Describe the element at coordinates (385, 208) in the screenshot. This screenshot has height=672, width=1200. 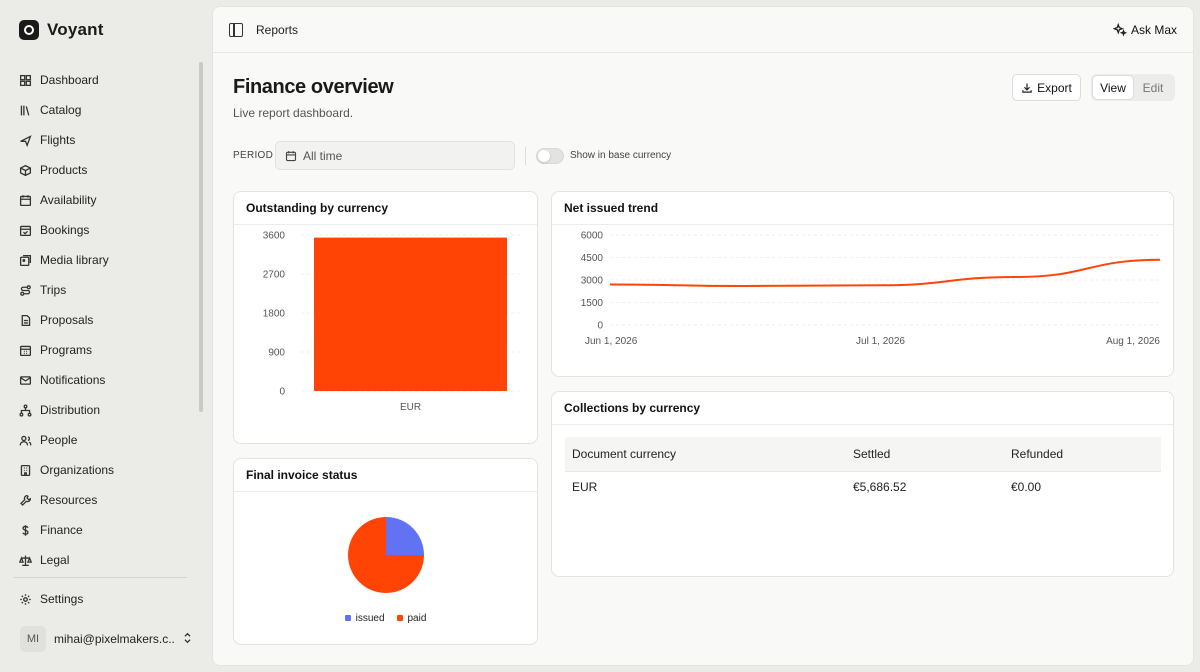
I see `card-title: Outstanding by currency` at that location.